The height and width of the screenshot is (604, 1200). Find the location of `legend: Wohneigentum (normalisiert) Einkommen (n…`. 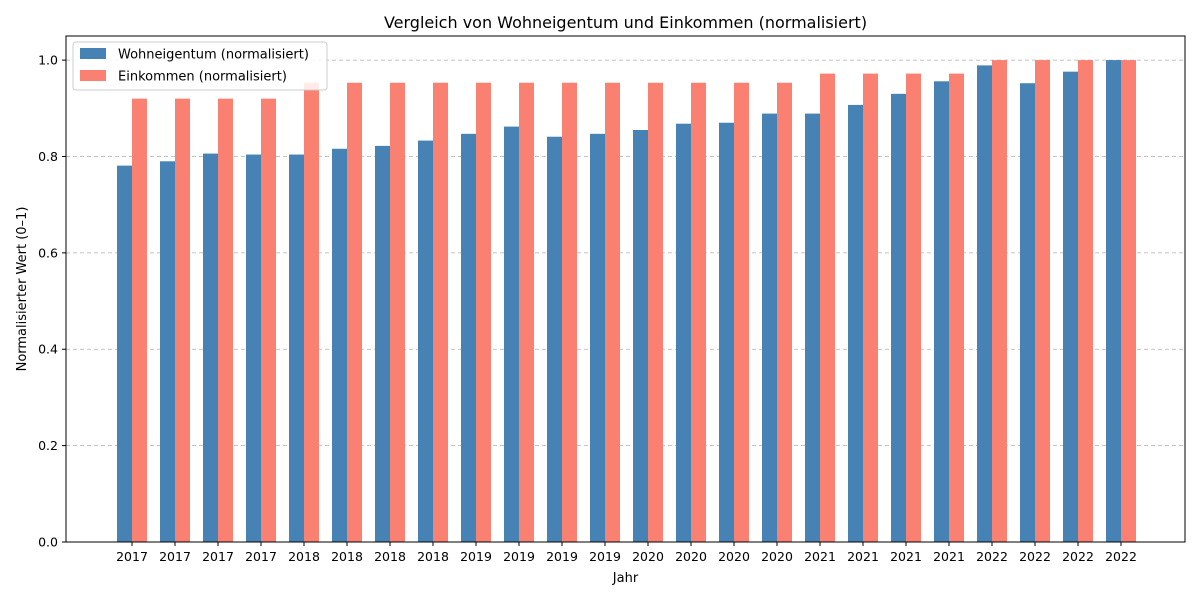

legend: Wohneigentum (normalisiert) Einkommen (n… is located at coordinates (200, 66).